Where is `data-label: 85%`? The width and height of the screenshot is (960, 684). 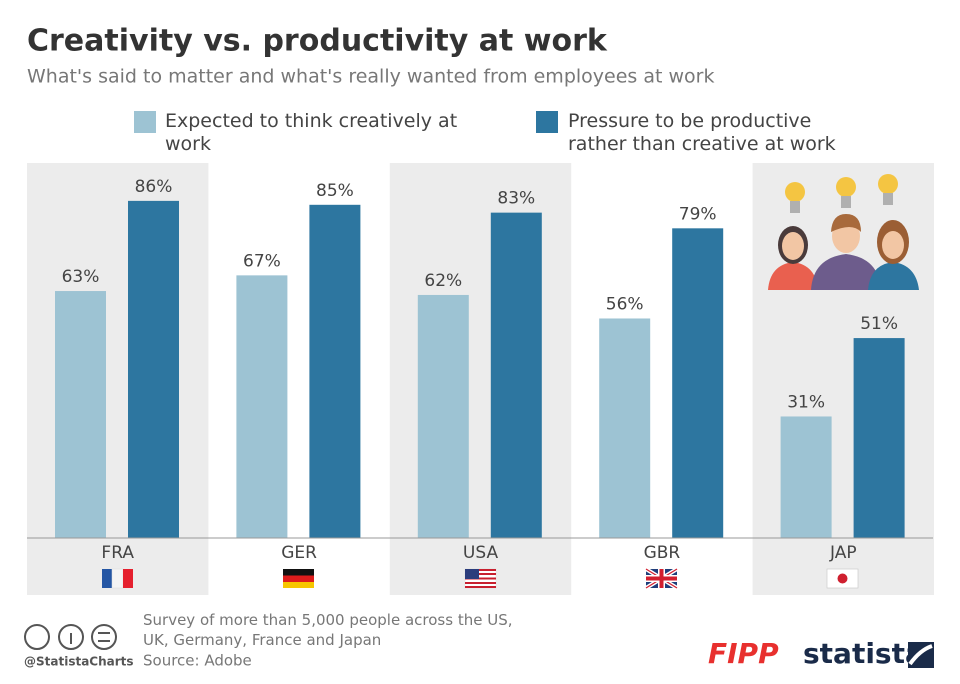
data-label: 85% is located at coordinates (335, 191).